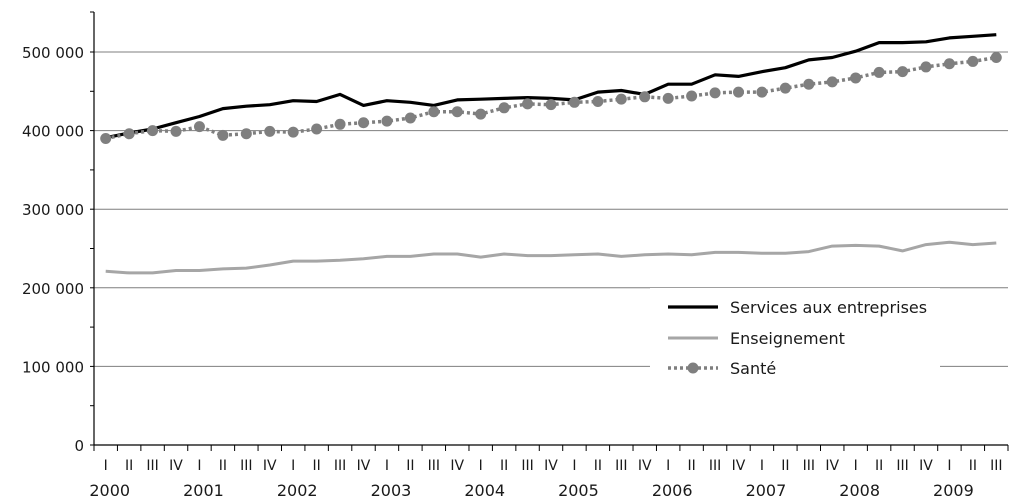  I want to click on series-line-enseignement, so click(551, 257).